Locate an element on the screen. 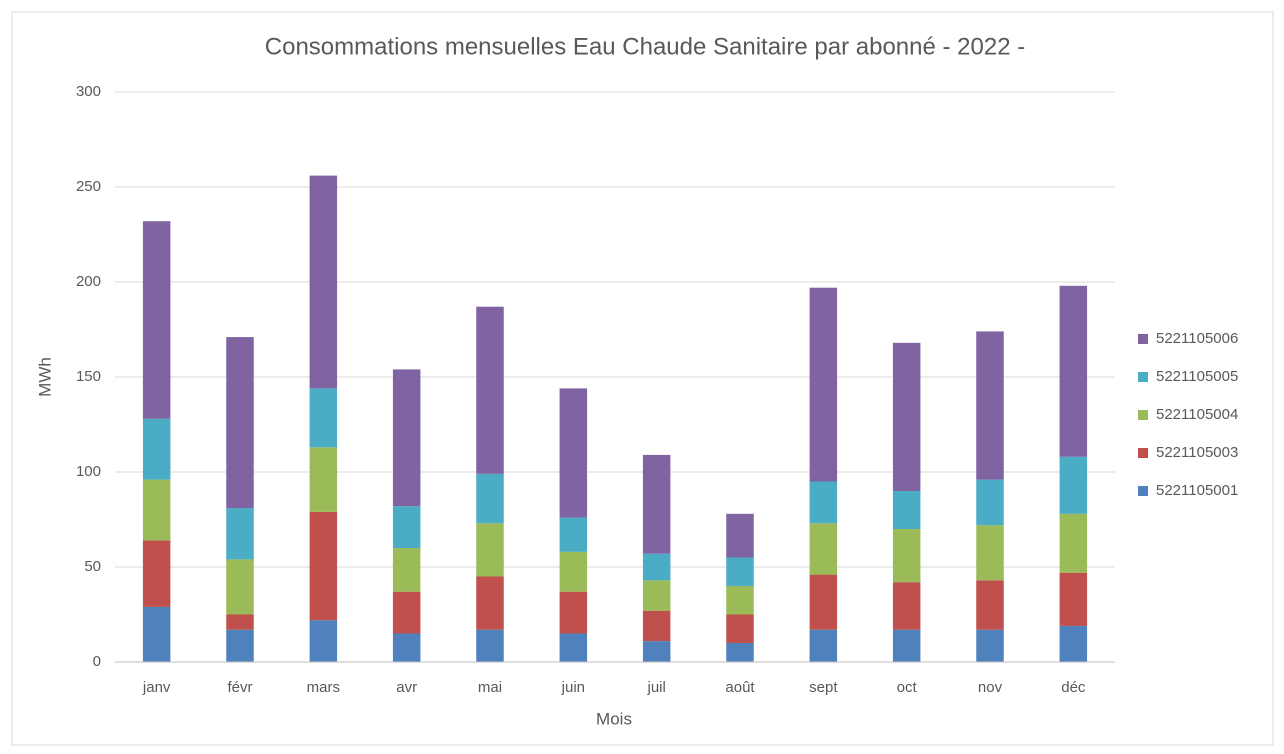  x-tick-label: mars is located at coordinates (323, 687).